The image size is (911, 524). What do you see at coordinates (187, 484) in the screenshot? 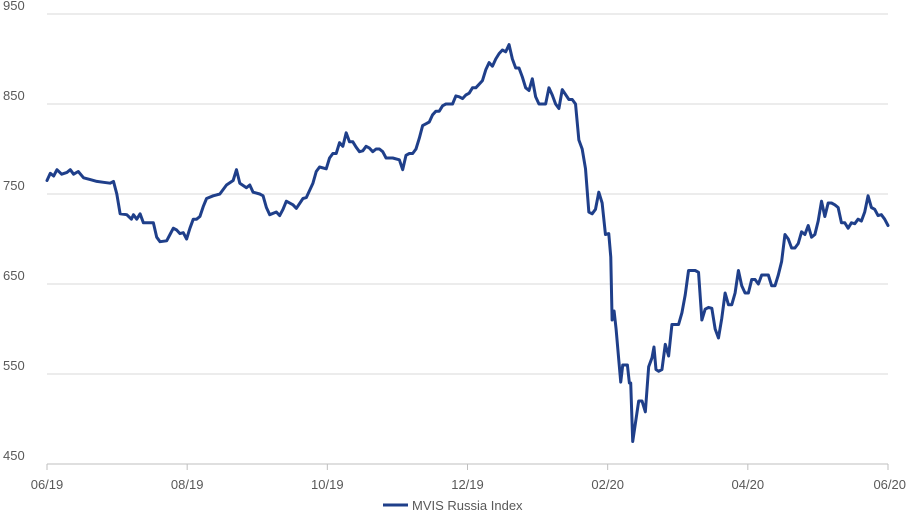
I see `x-tick-label: 08/19` at bounding box center [187, 484].